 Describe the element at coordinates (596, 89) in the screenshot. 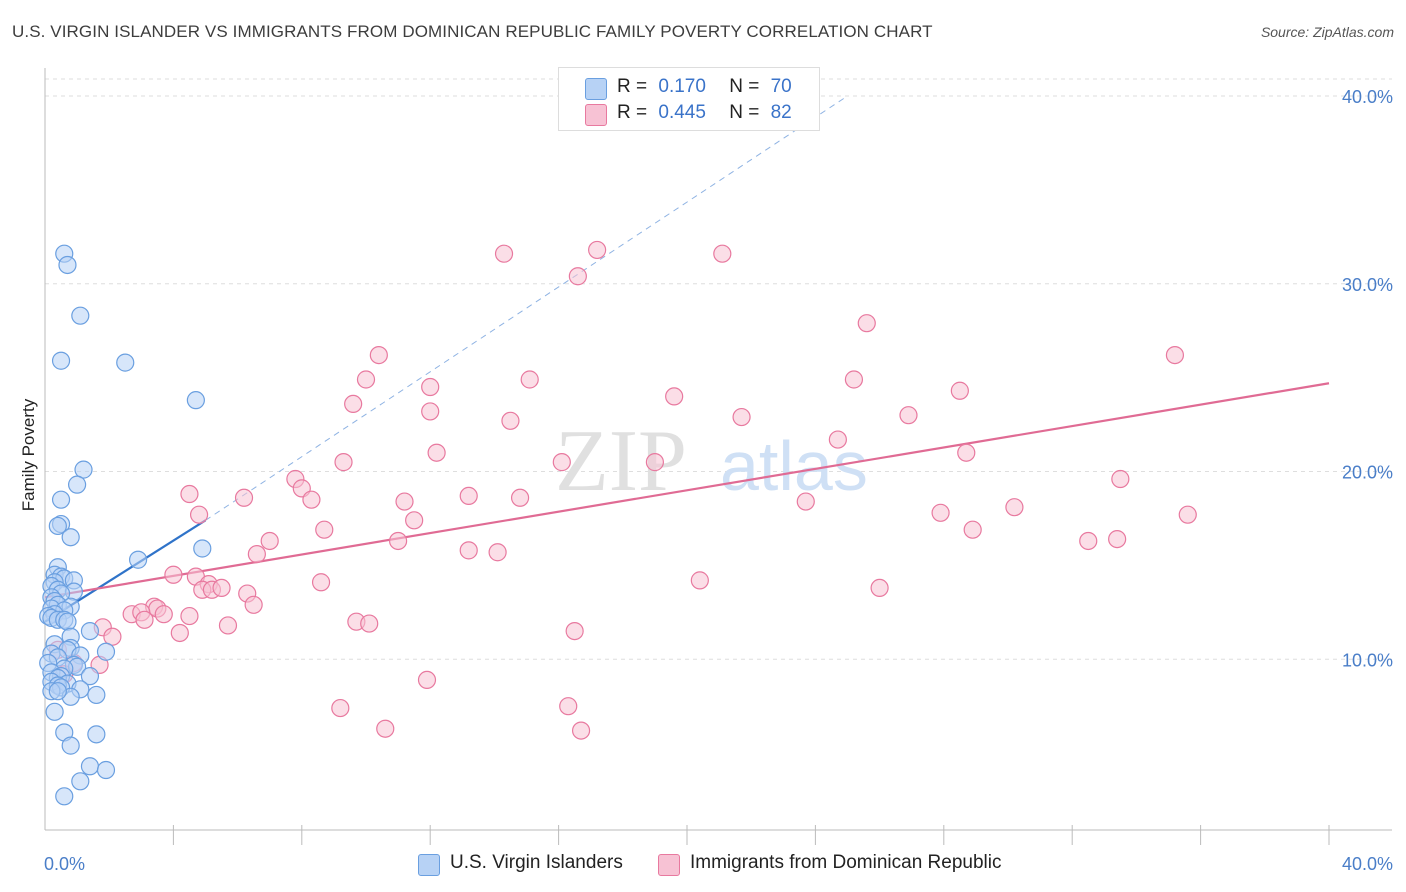

I see `legend-swatch-blue` at that location.